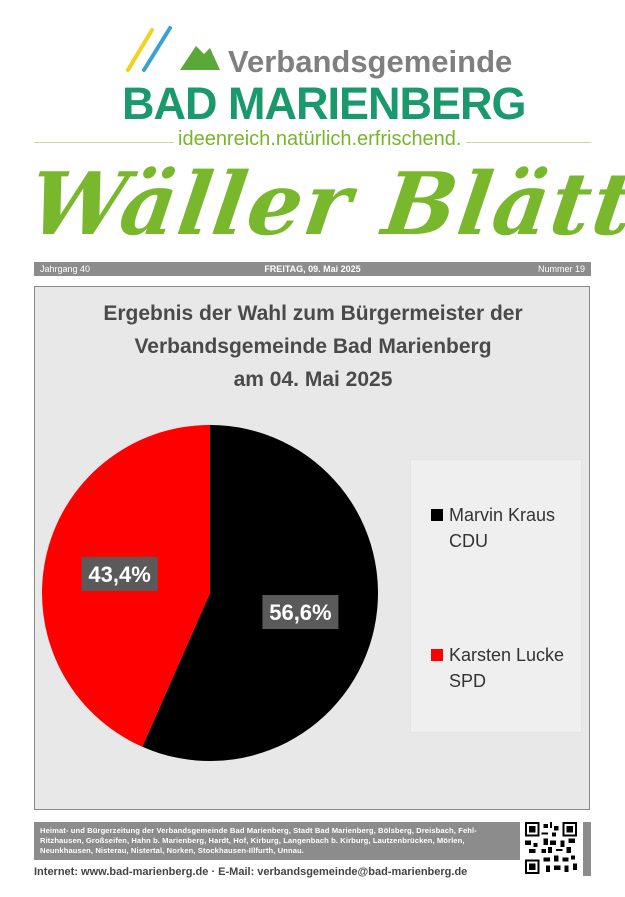 This screenshot has height=897, width=625. What do you see at coordinates (497, 668) in the screenshot?
I see `legend-item-spd: Karsten Lucke SPD` at bounding box center [497, 668].